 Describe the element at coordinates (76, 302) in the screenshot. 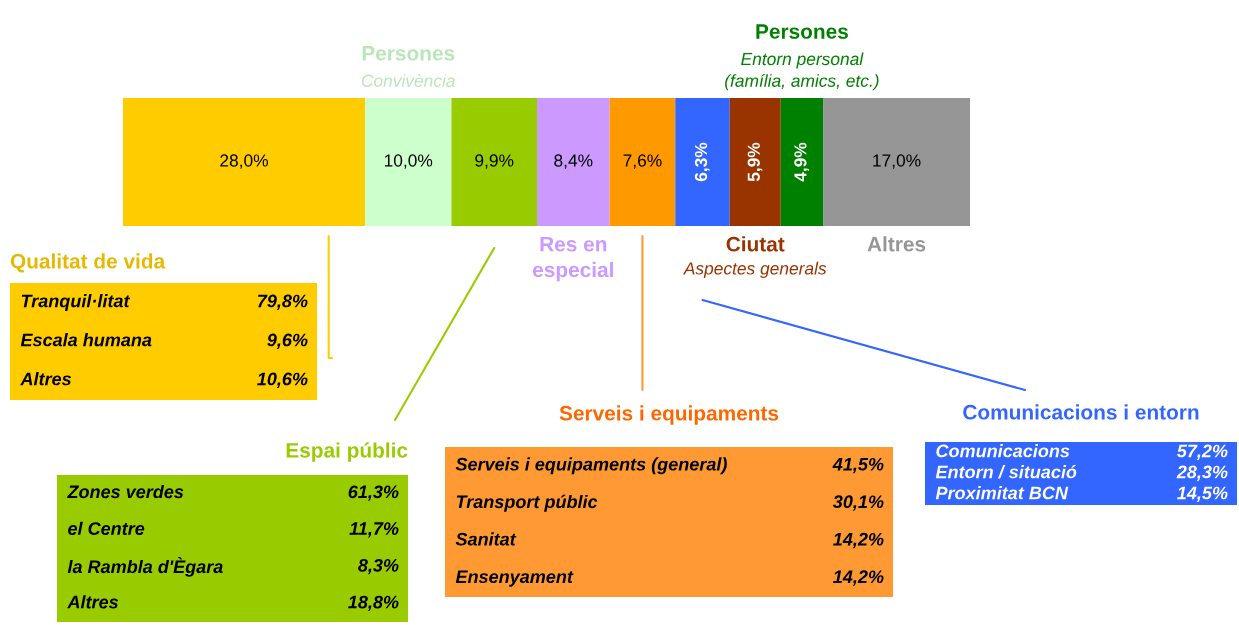

I see `category-label: Tranquil·litat` at that location.